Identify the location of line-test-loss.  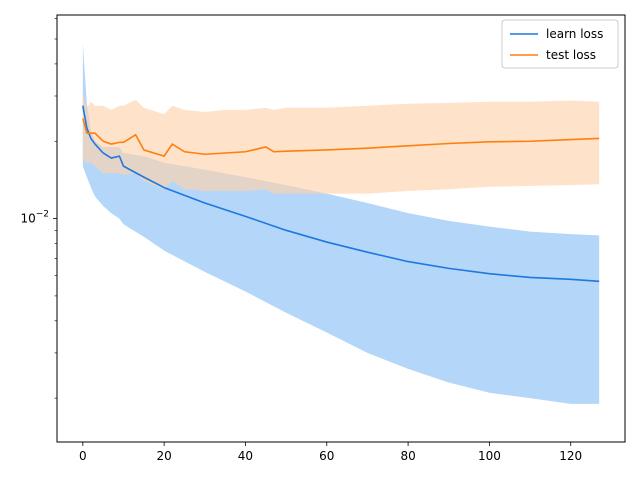
(341, 137).